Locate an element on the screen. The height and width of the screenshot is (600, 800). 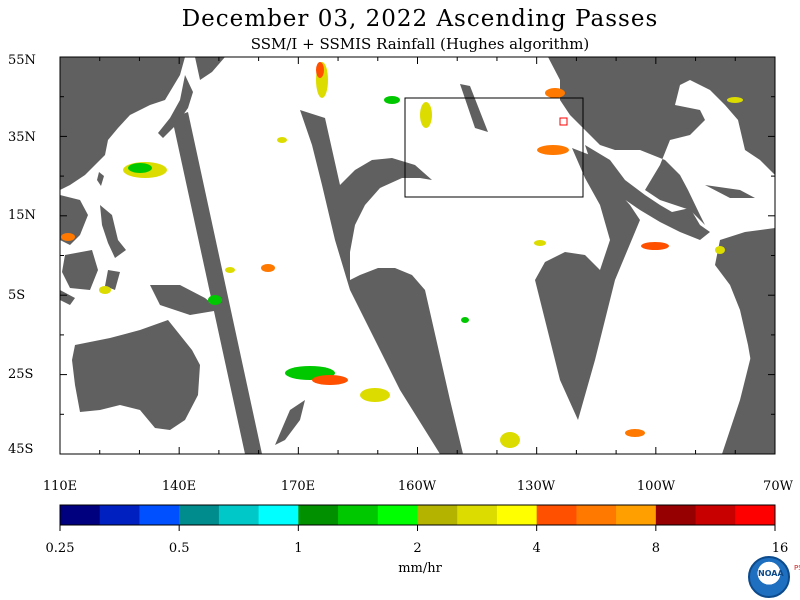
lon-label: 170E is located at coordinates (298, 486).